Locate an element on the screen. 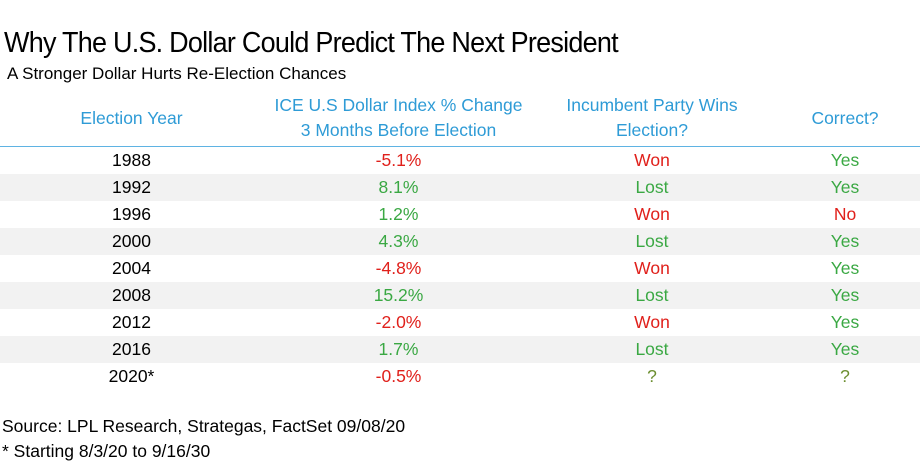 This screenshot has width=920, height=465. table-row: 2016 1.7% Lost Yes is located at coordinates (460, 349).